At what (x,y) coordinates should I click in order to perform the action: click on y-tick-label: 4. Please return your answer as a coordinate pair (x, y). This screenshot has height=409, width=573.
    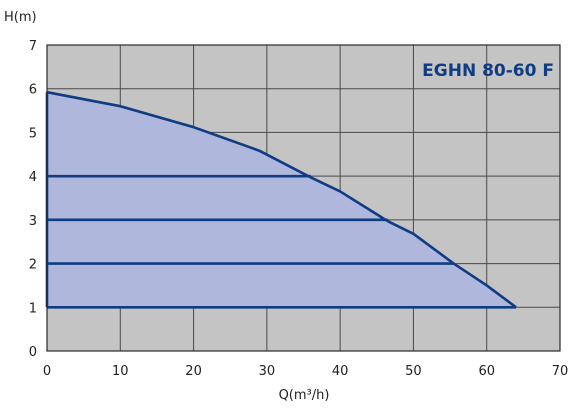
    Looking at the image, I should click on (33, 177).